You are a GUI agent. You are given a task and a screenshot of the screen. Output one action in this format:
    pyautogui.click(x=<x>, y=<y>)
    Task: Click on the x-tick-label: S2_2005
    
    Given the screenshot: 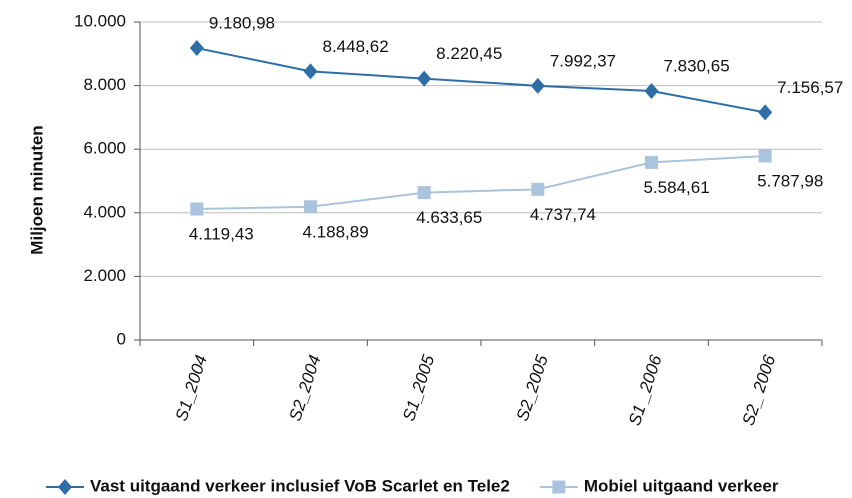 What is the action you would take?
    pyautogui.click(x=532, y=387)
    